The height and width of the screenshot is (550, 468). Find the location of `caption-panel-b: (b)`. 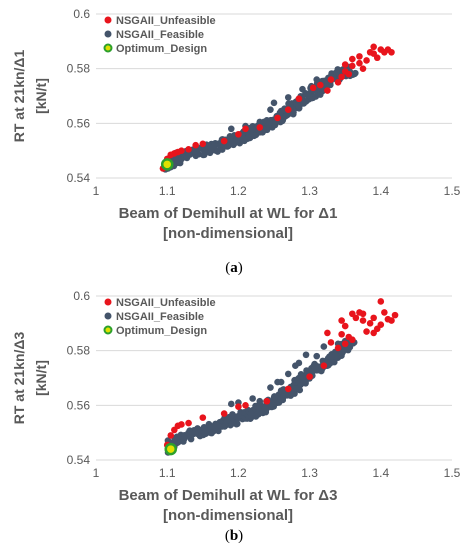

caption-panel-b: (b) is located at coordinates (234, 536).